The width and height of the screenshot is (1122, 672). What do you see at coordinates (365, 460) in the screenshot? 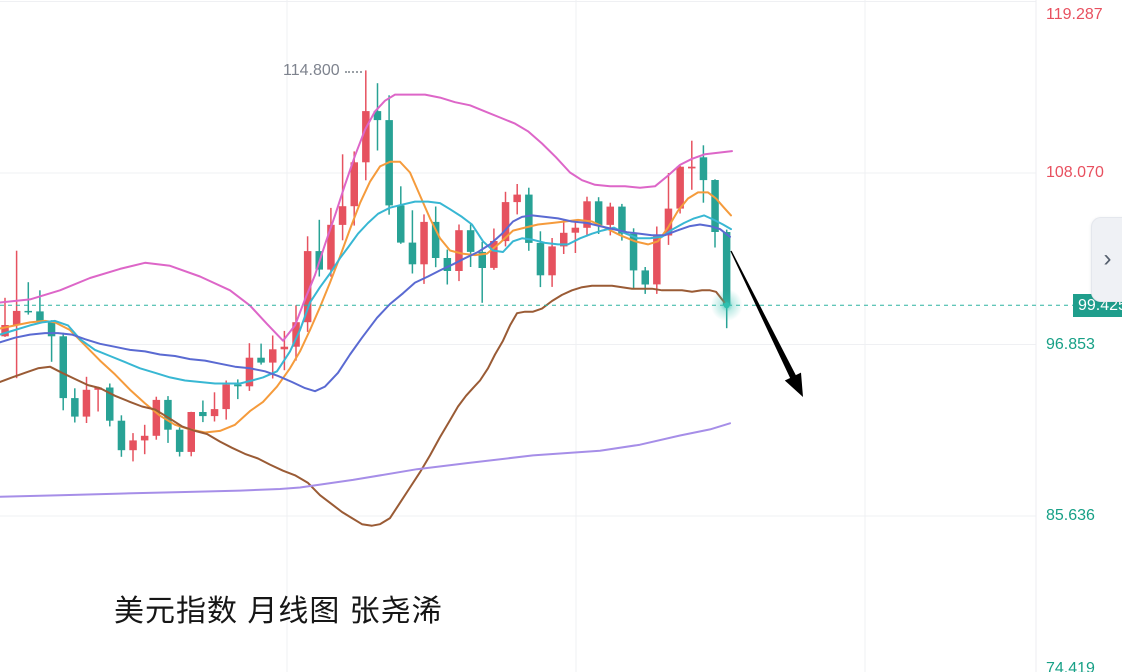
I see `ma-purple-line` at bounding box center [365, 460].